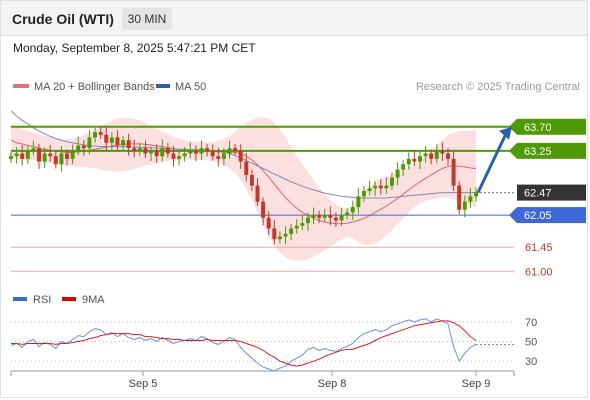 This screenshot has height=400, width=590. I want to click on ma9-legend-label: 9MA, so click(93, 300).